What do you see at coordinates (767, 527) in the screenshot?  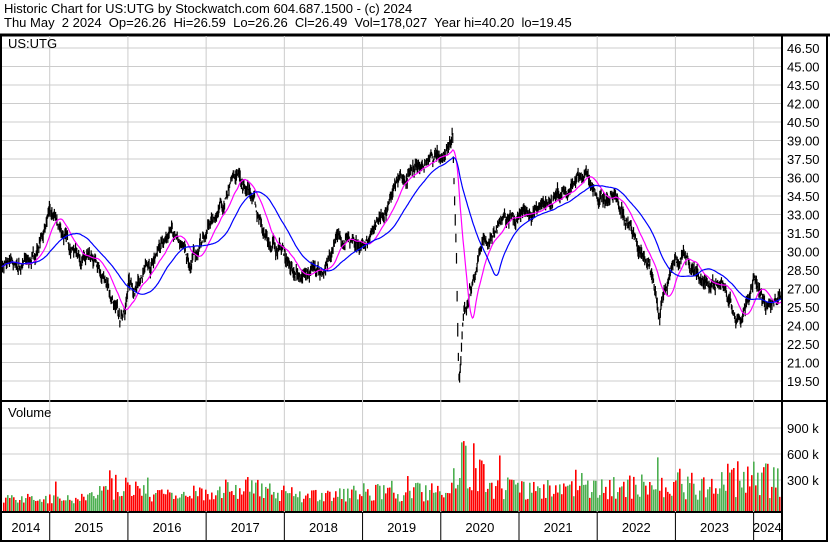 I see `year-label: 2024` at bounding box center [767, 527].